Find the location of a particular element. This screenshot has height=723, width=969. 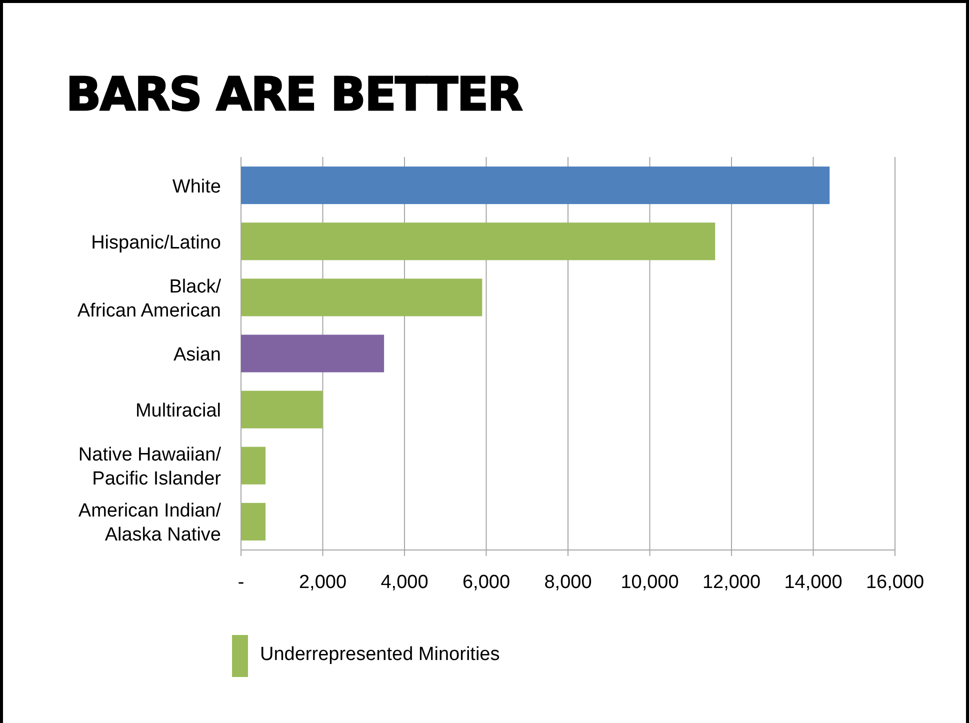

y-tick-label: Asian is located at coordinates (197, 355).